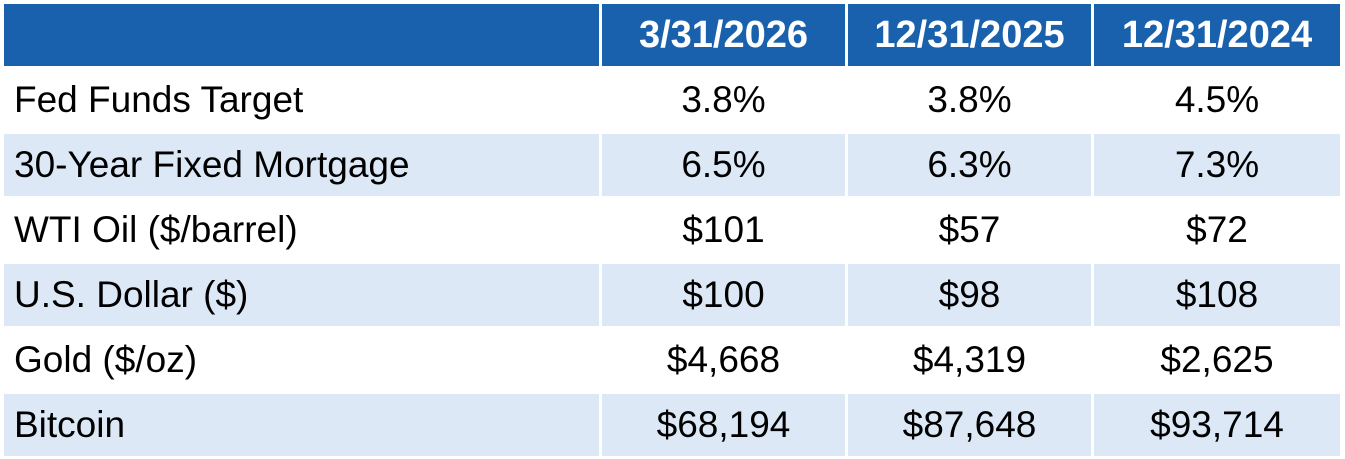 The width and height of the screenshot is (1345, 459). I want to click on row-value: 6.5%, so click(725, 165).